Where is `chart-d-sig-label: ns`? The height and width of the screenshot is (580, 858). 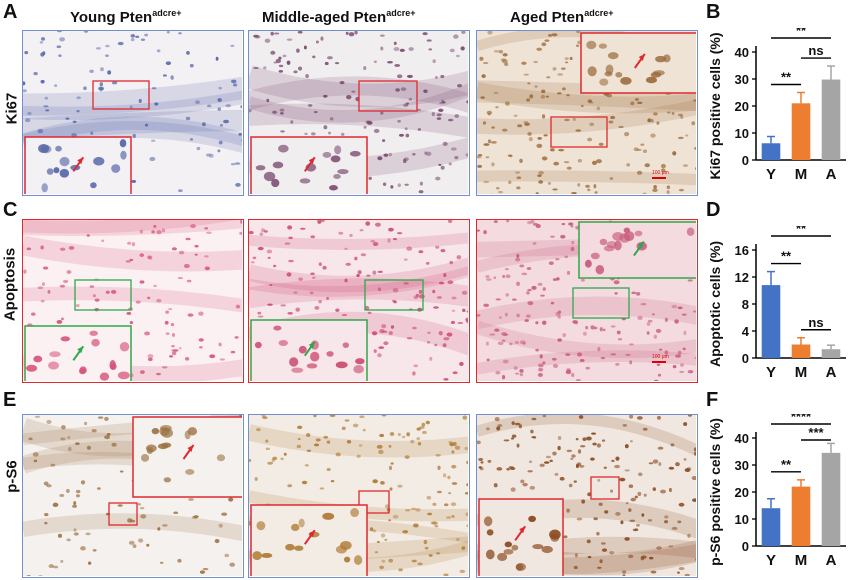
chart-d-sig-label: ns is located at coordinates (815, 322).